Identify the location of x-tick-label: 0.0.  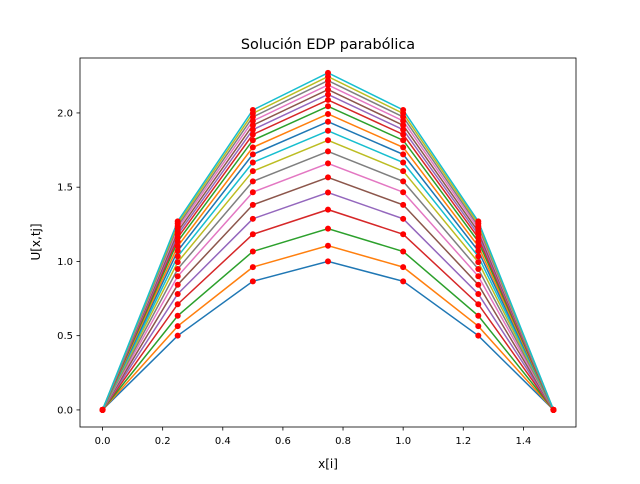
(103, 441).